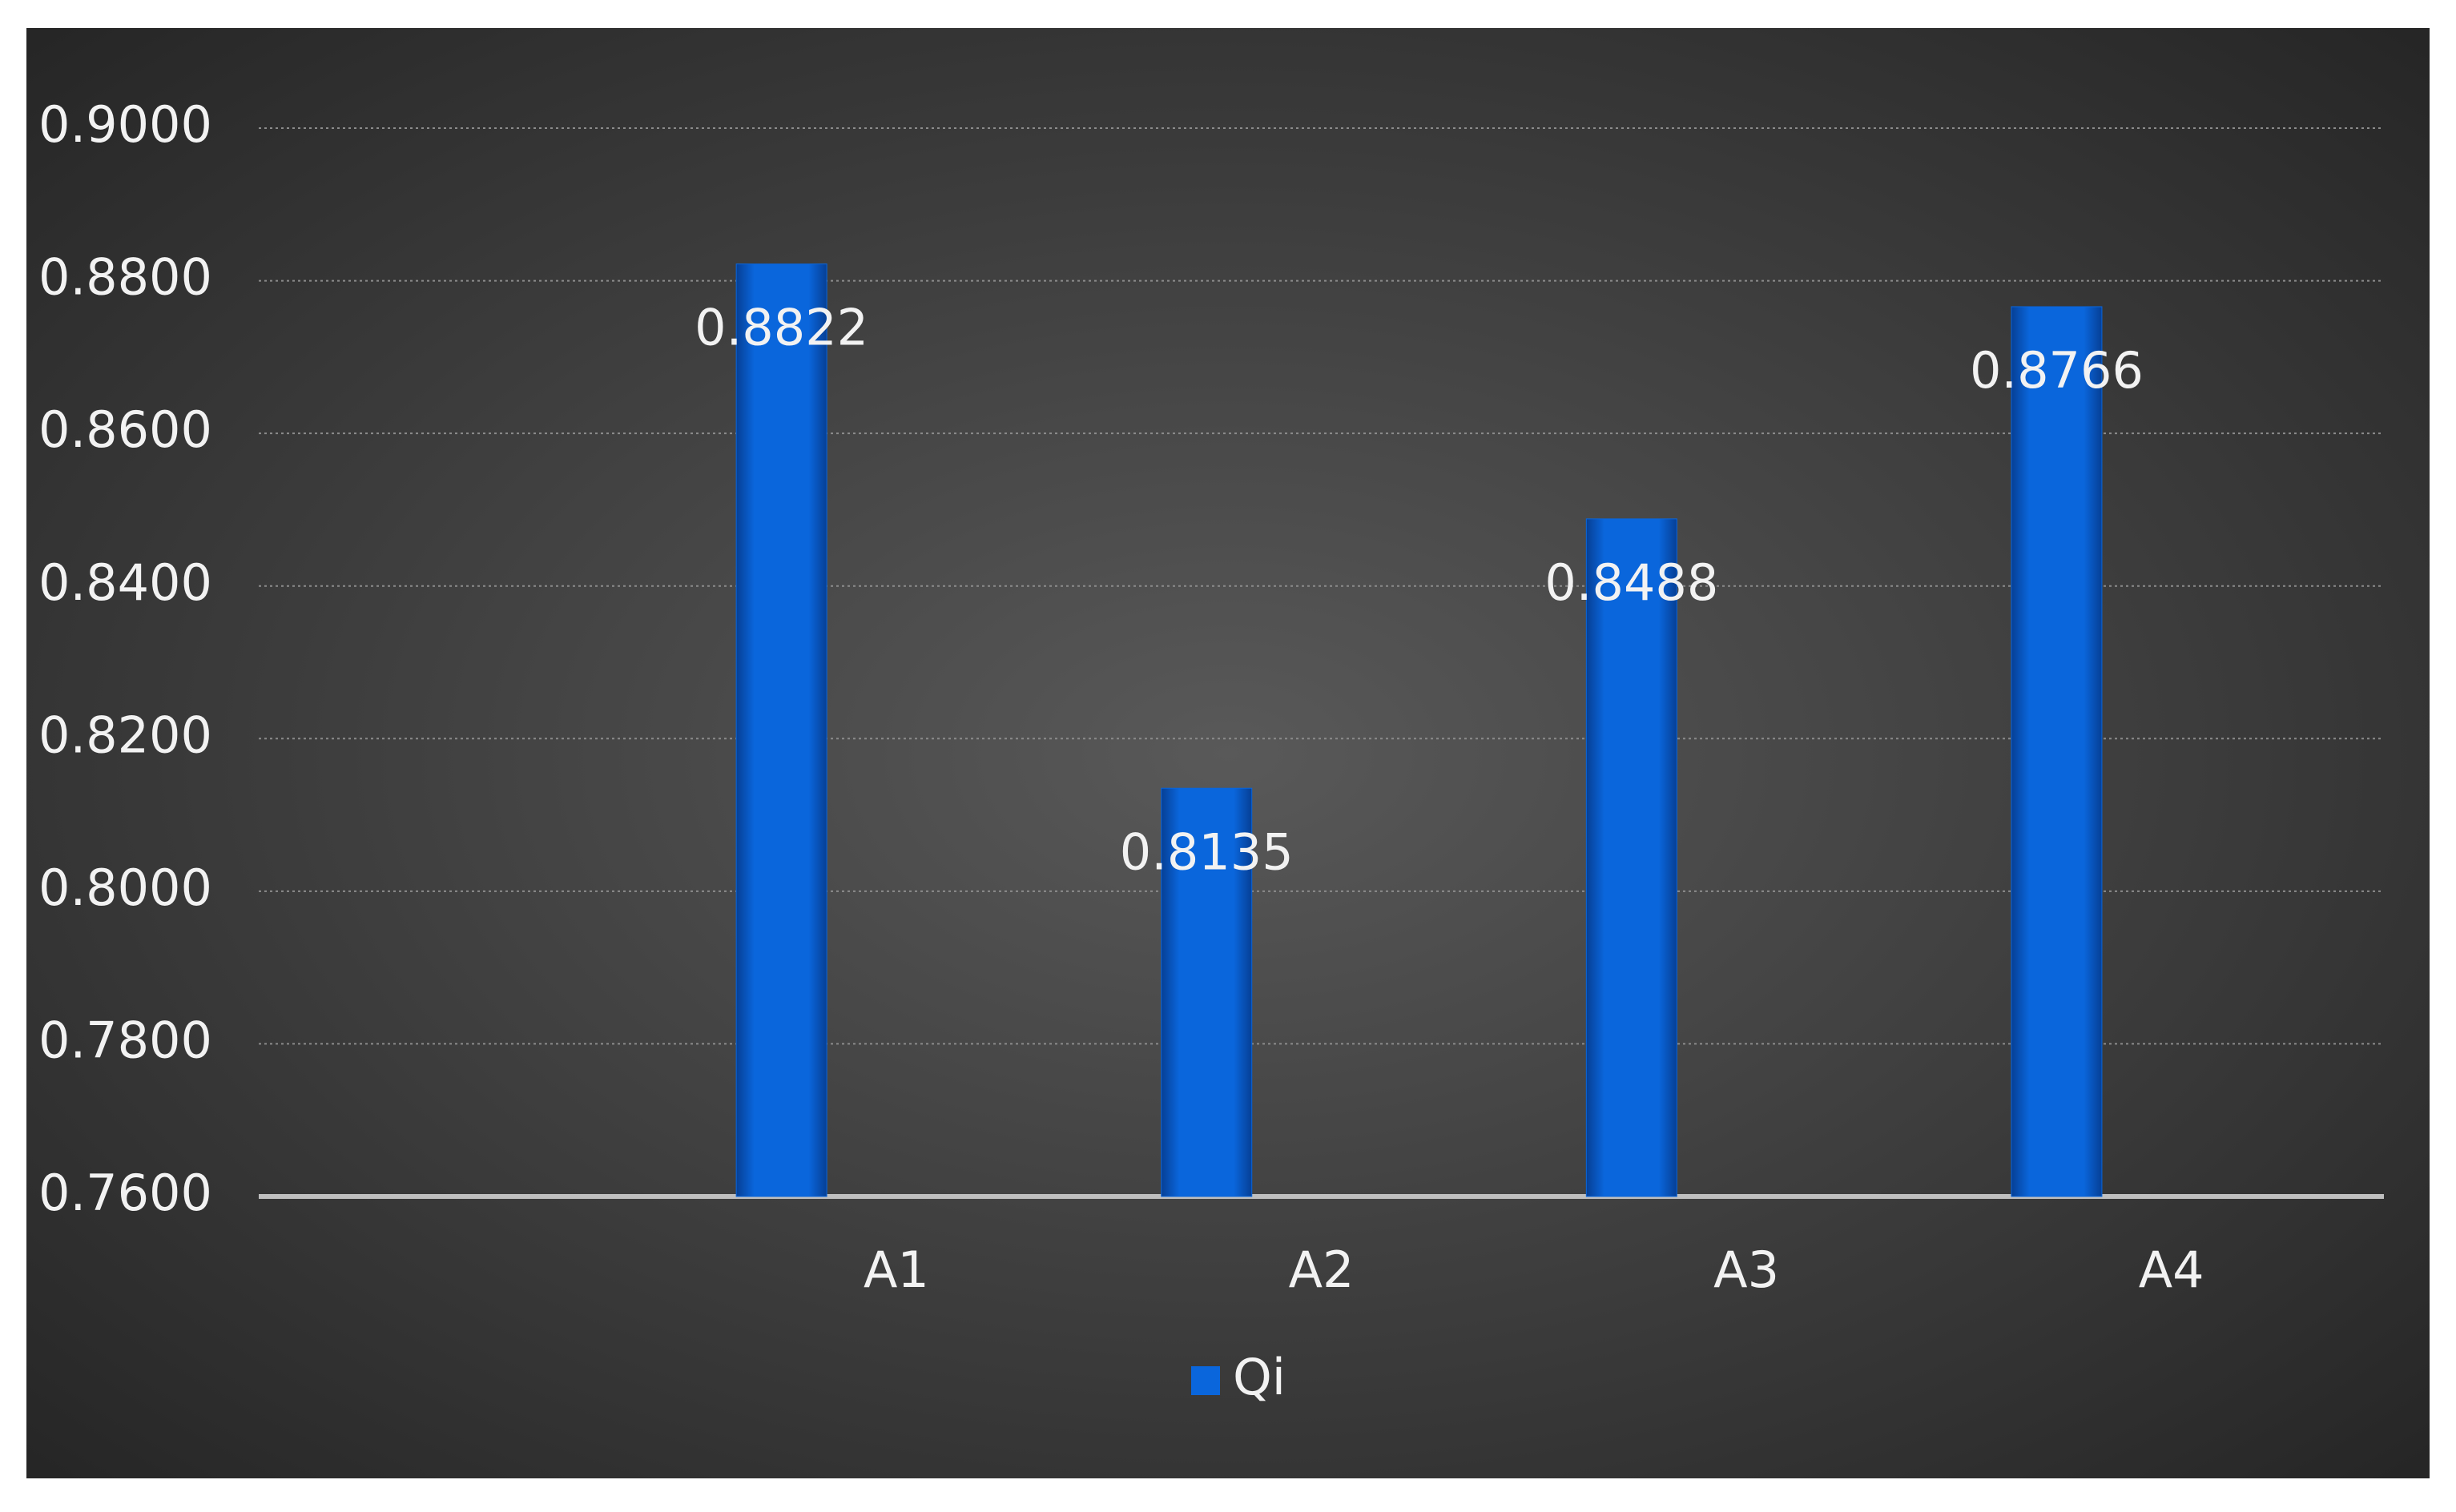  Describe the element at coordinates (125, 1040) in the screenshot. I see `y-tick-label: 0.7800` at that location.